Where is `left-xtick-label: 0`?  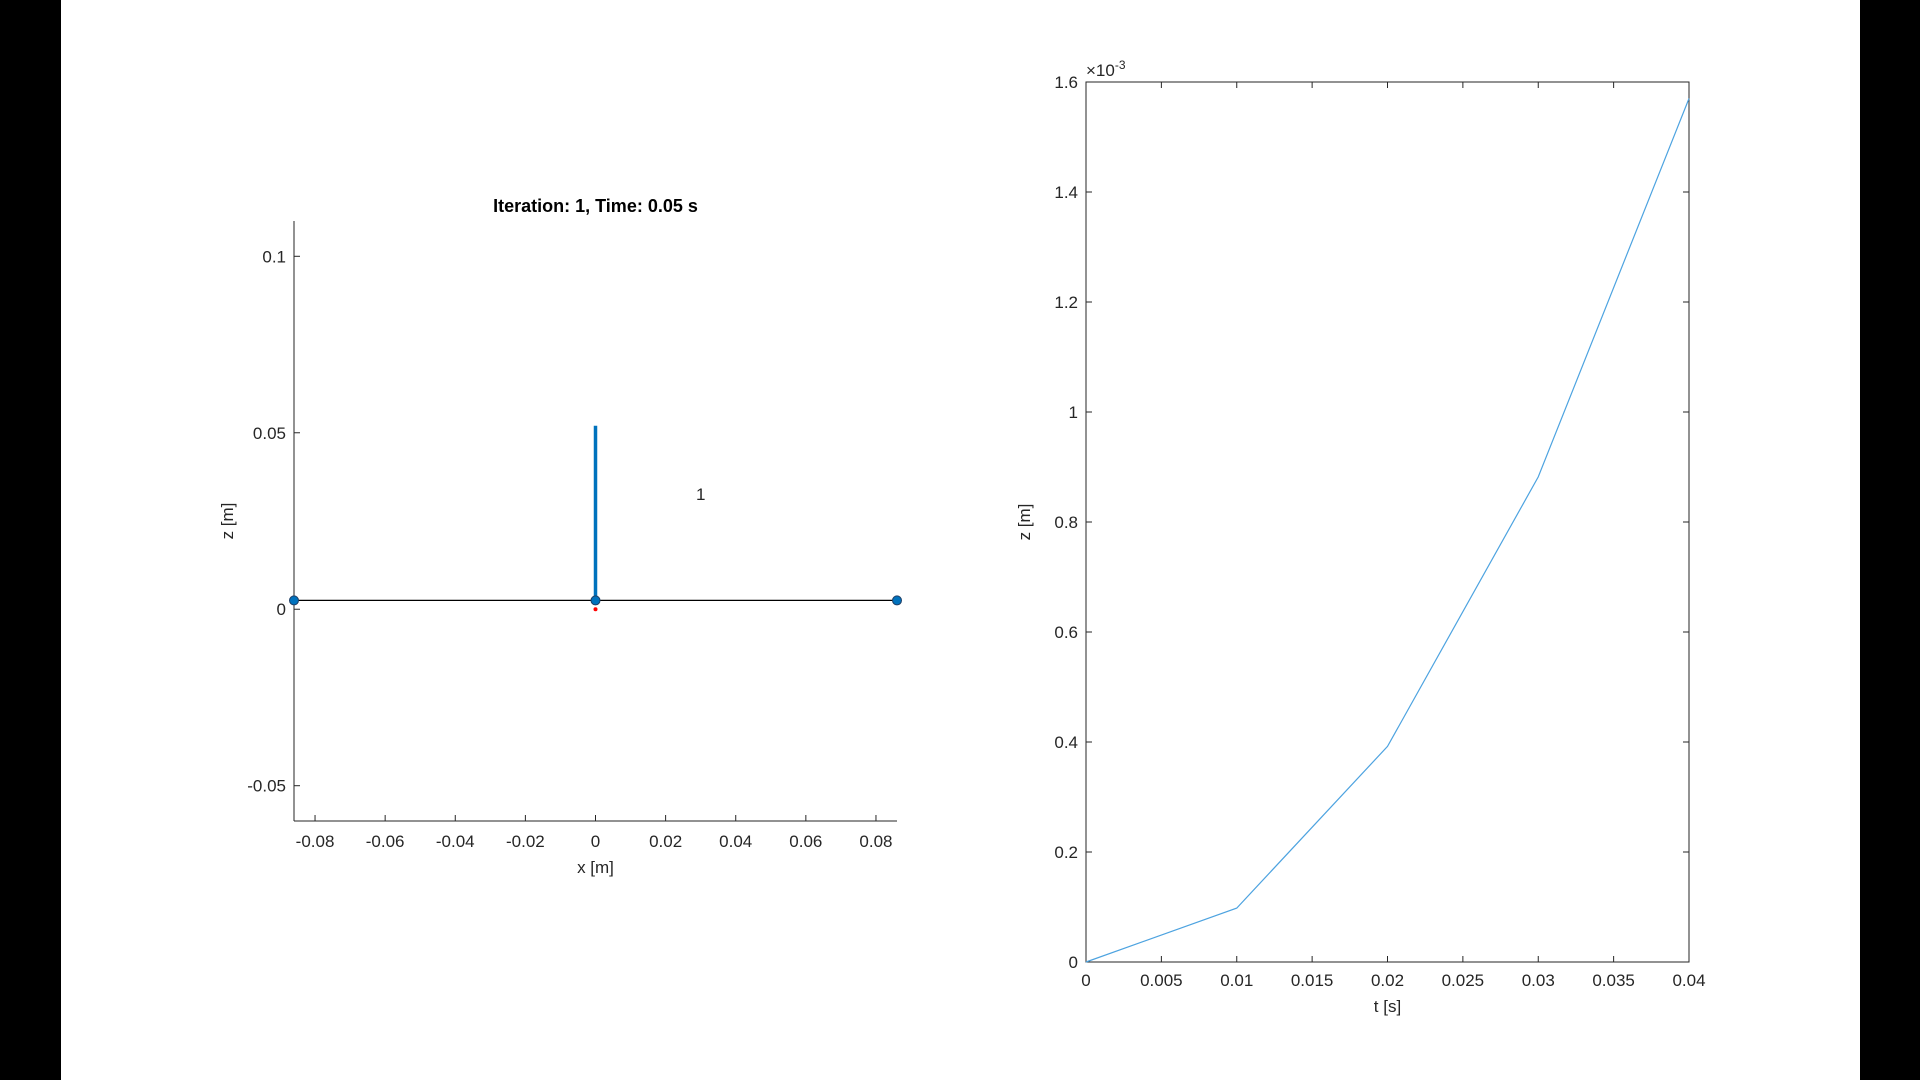
left-xtick-label: 0 is located at coordinates (595, 841).